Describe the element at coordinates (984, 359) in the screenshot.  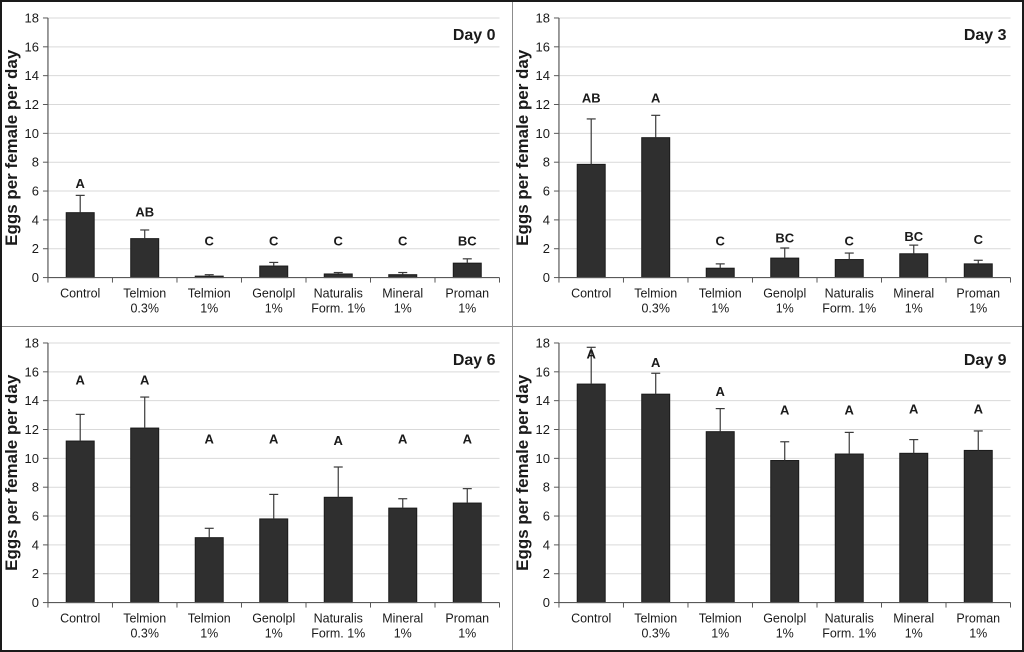
I see `panel-title: Day 9` at that location.